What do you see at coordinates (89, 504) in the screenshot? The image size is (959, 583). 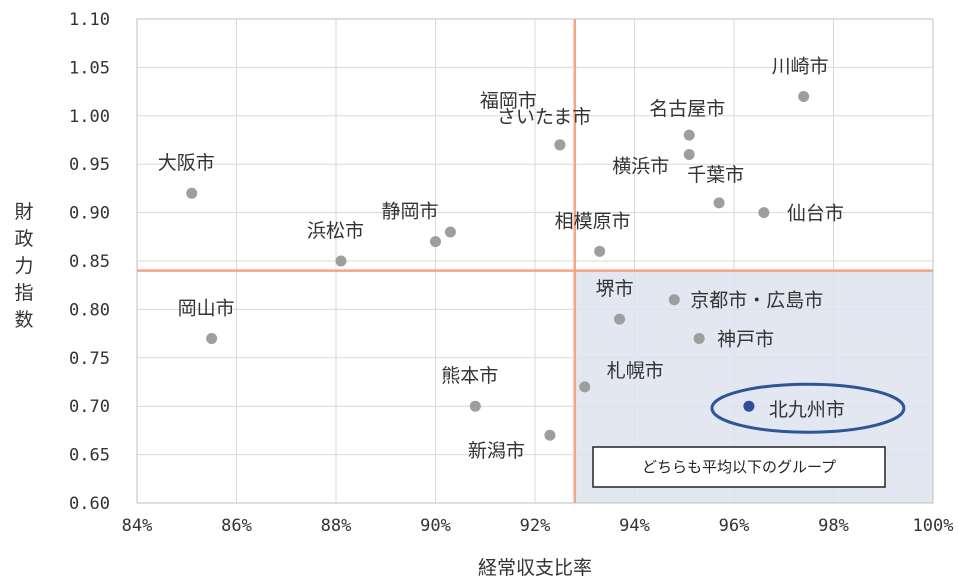 I see `y-tick-label: 0.60` at bounding box center [89, 504].